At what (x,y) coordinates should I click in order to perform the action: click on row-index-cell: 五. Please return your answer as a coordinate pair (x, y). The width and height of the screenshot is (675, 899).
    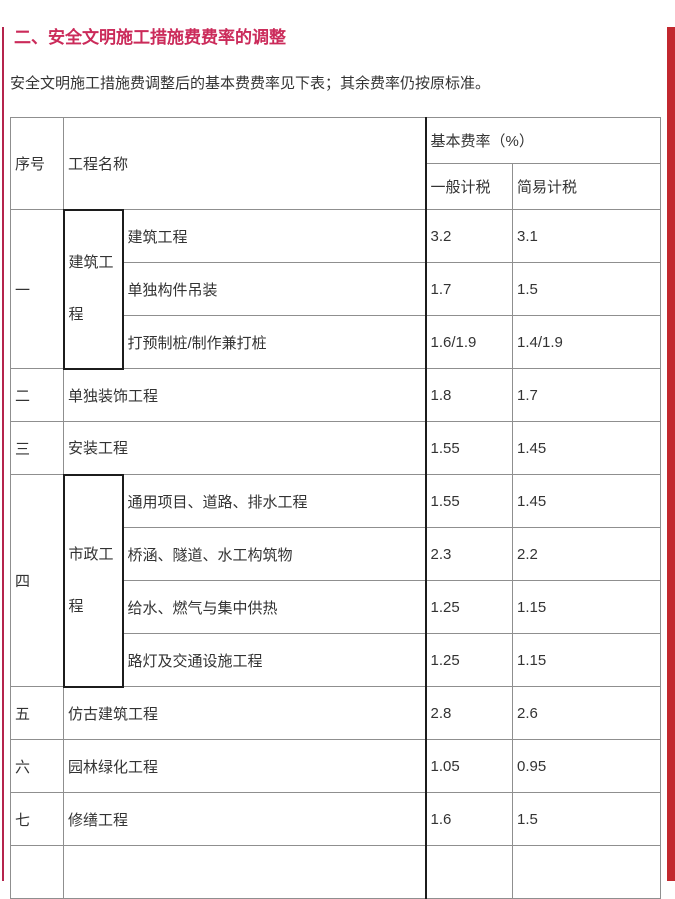
    Looking at the image, I should click on (37, 713).